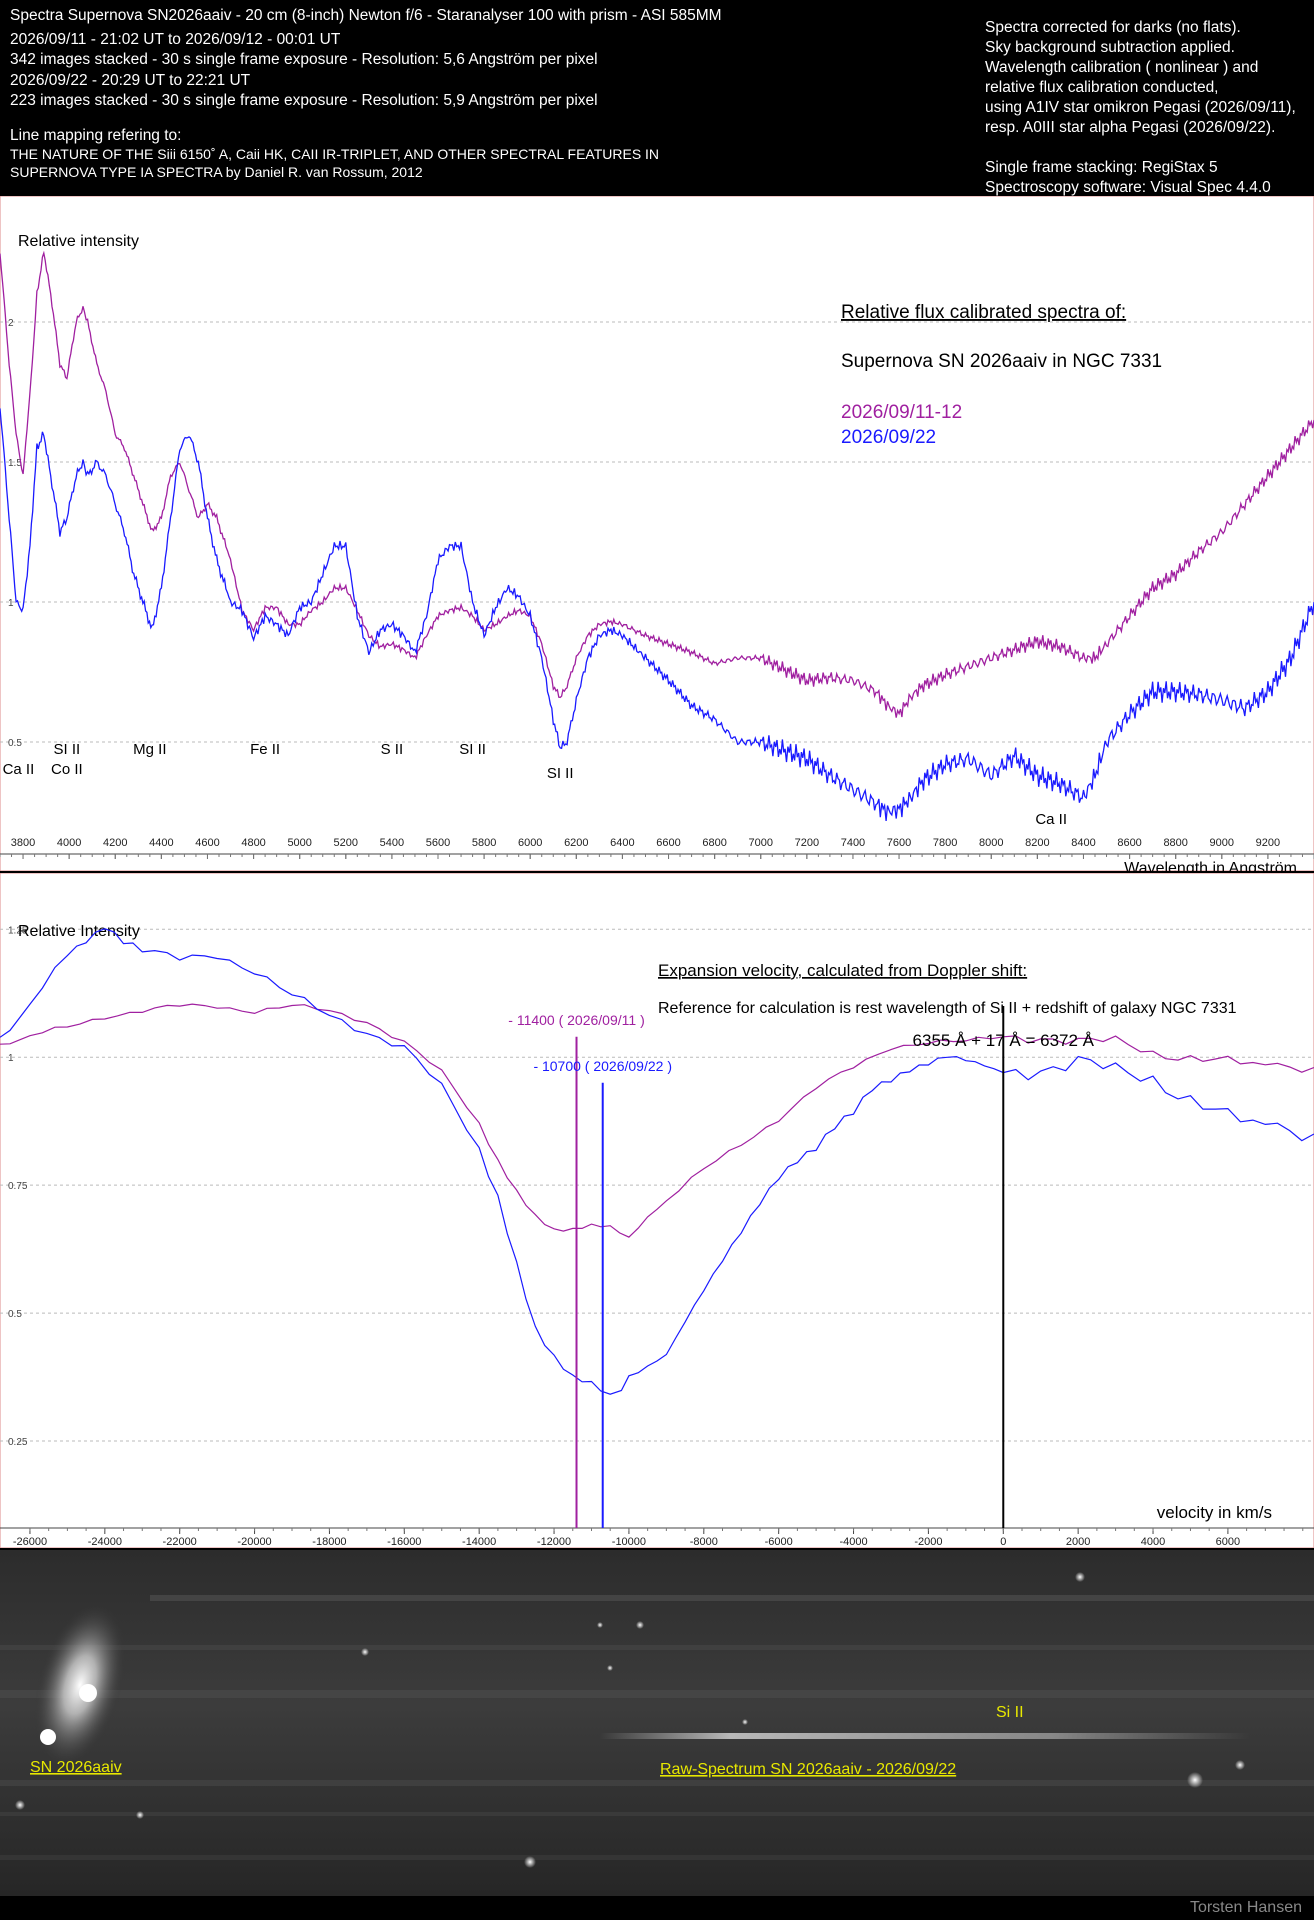 This screenshot has height=1920, width=1314. What do you see at coordinates (704, 1542) in the screenshot?
I see `x-tick-label: -8000` at bounding box center [704, 1542].